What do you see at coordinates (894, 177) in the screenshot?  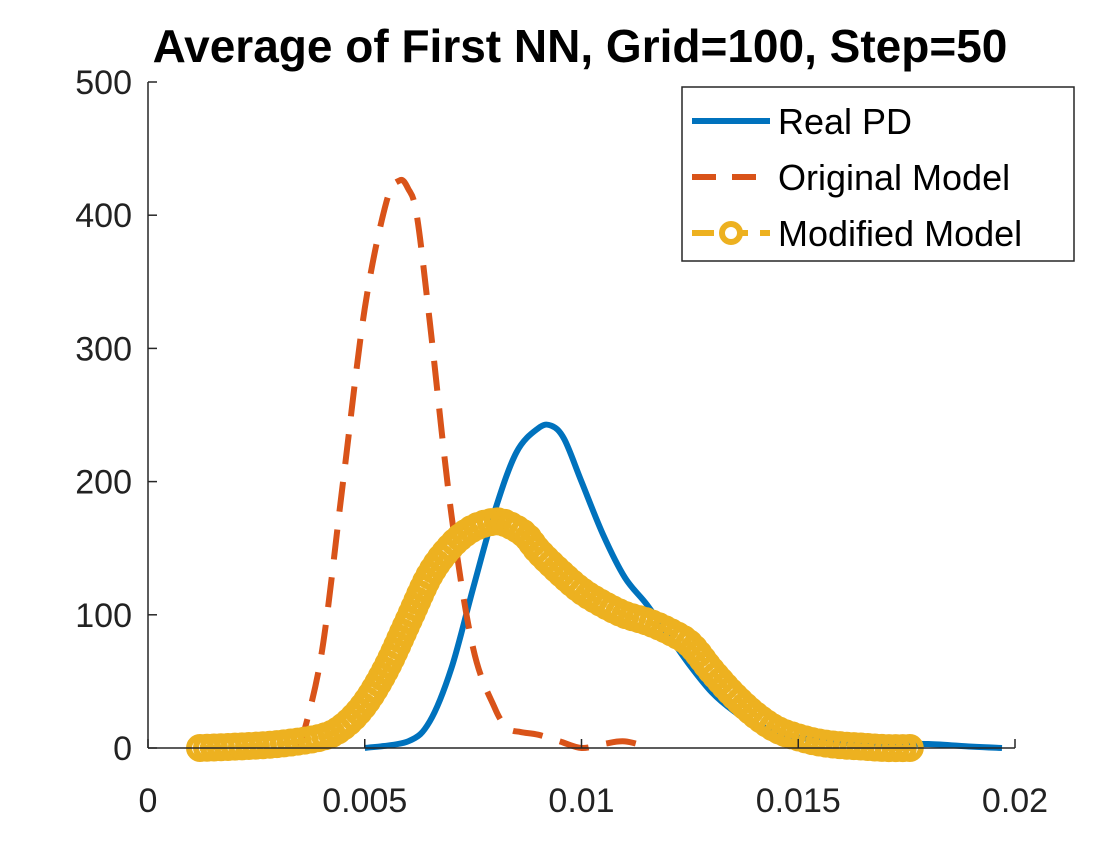 I see `legend-label: Original Model` at bounding box center [894, 177].